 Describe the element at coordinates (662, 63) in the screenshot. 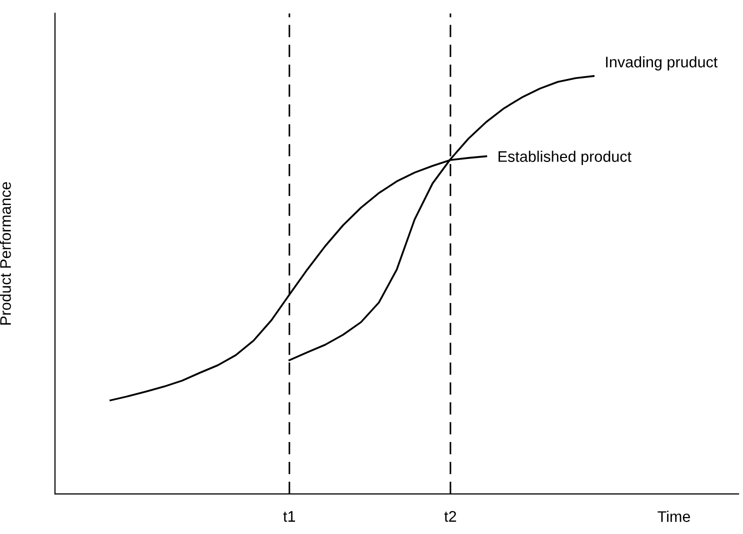

I see `series-label: Invading pruduct` at that location.